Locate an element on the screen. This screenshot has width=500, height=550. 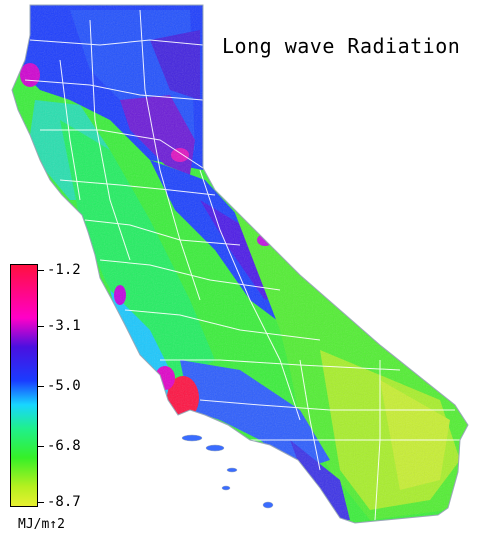
legend-tick-label-5: -8.7 is located at coordinates (64, 502).